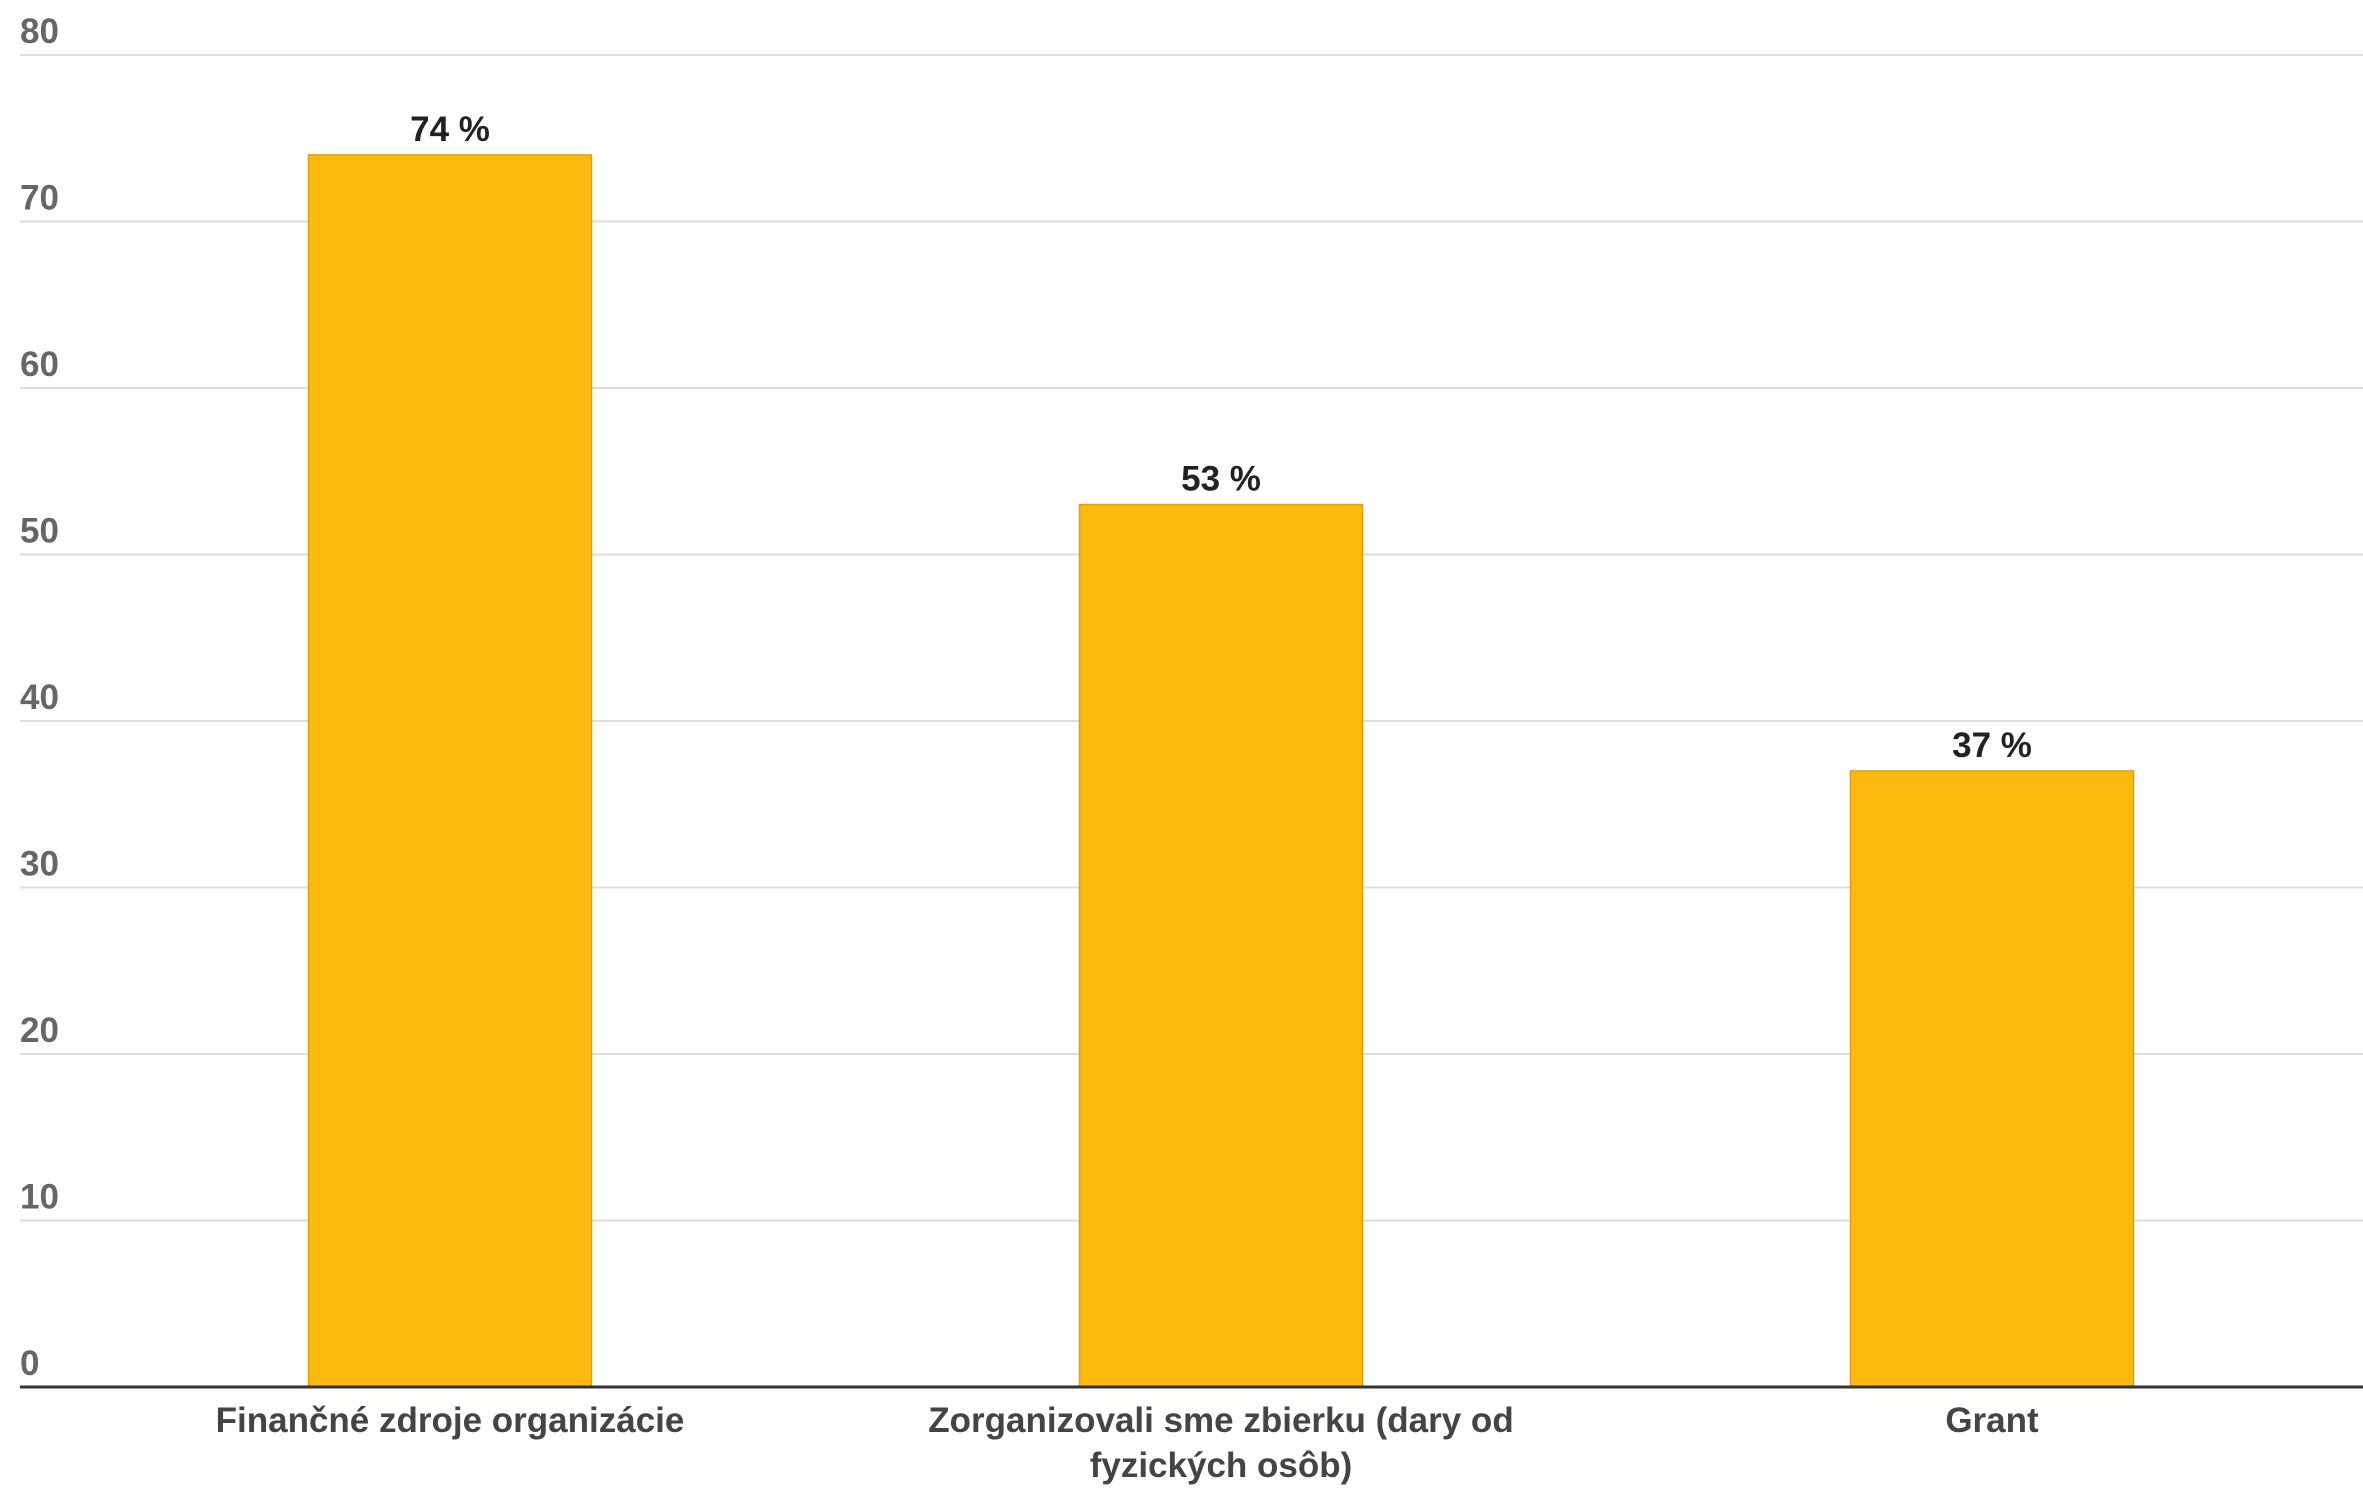 The height and width of the screenshot is (1488, 2363). I want to click on y-tick-label: 60, so click(39, 364).